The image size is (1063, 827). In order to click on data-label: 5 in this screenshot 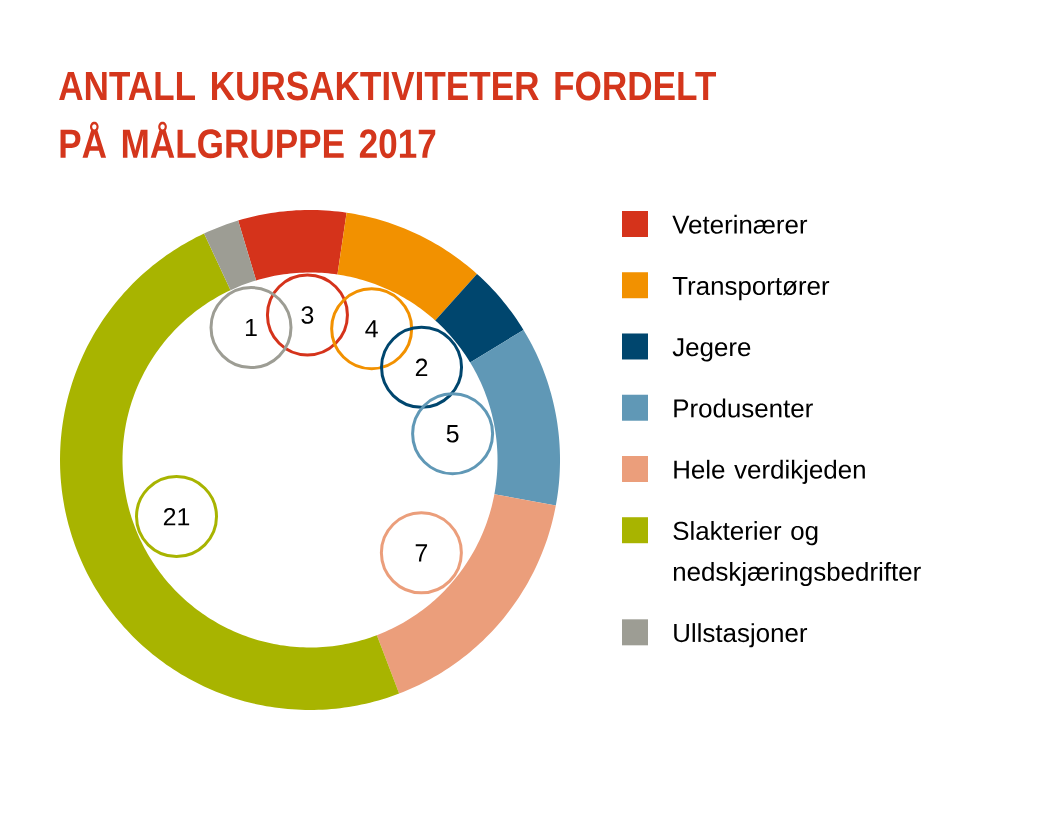, I will do `click(452, 434)`.